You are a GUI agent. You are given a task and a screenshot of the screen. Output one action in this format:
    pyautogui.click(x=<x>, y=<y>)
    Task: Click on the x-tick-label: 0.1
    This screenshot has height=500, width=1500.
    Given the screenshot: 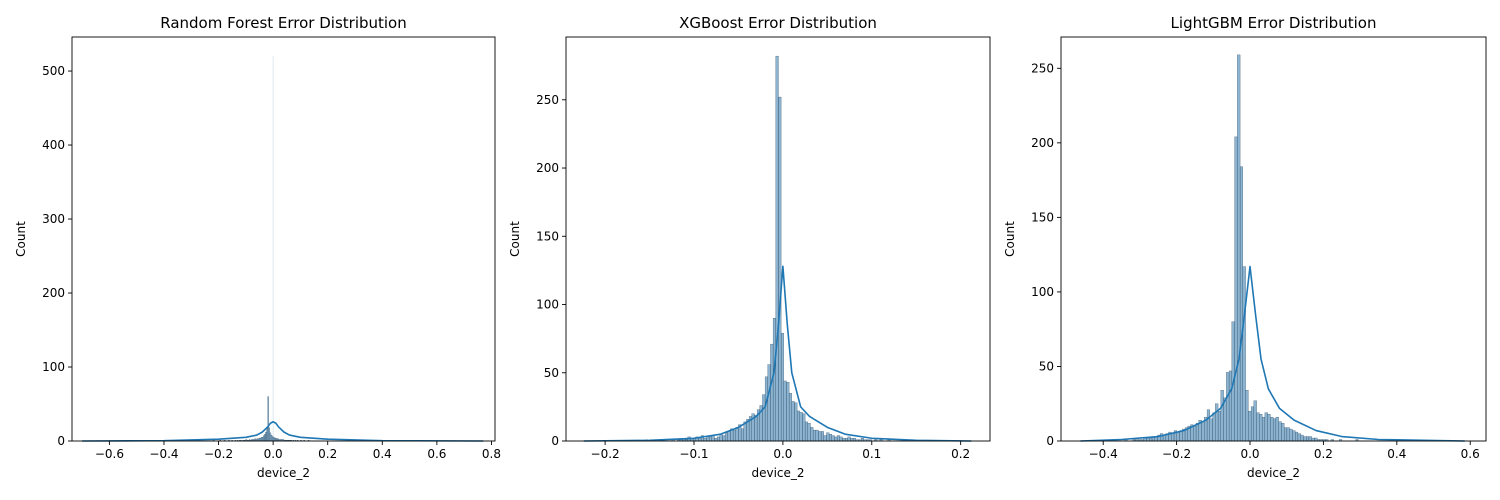 What is the action you would take?
    pyautogui.click(x=871, y=454)
    